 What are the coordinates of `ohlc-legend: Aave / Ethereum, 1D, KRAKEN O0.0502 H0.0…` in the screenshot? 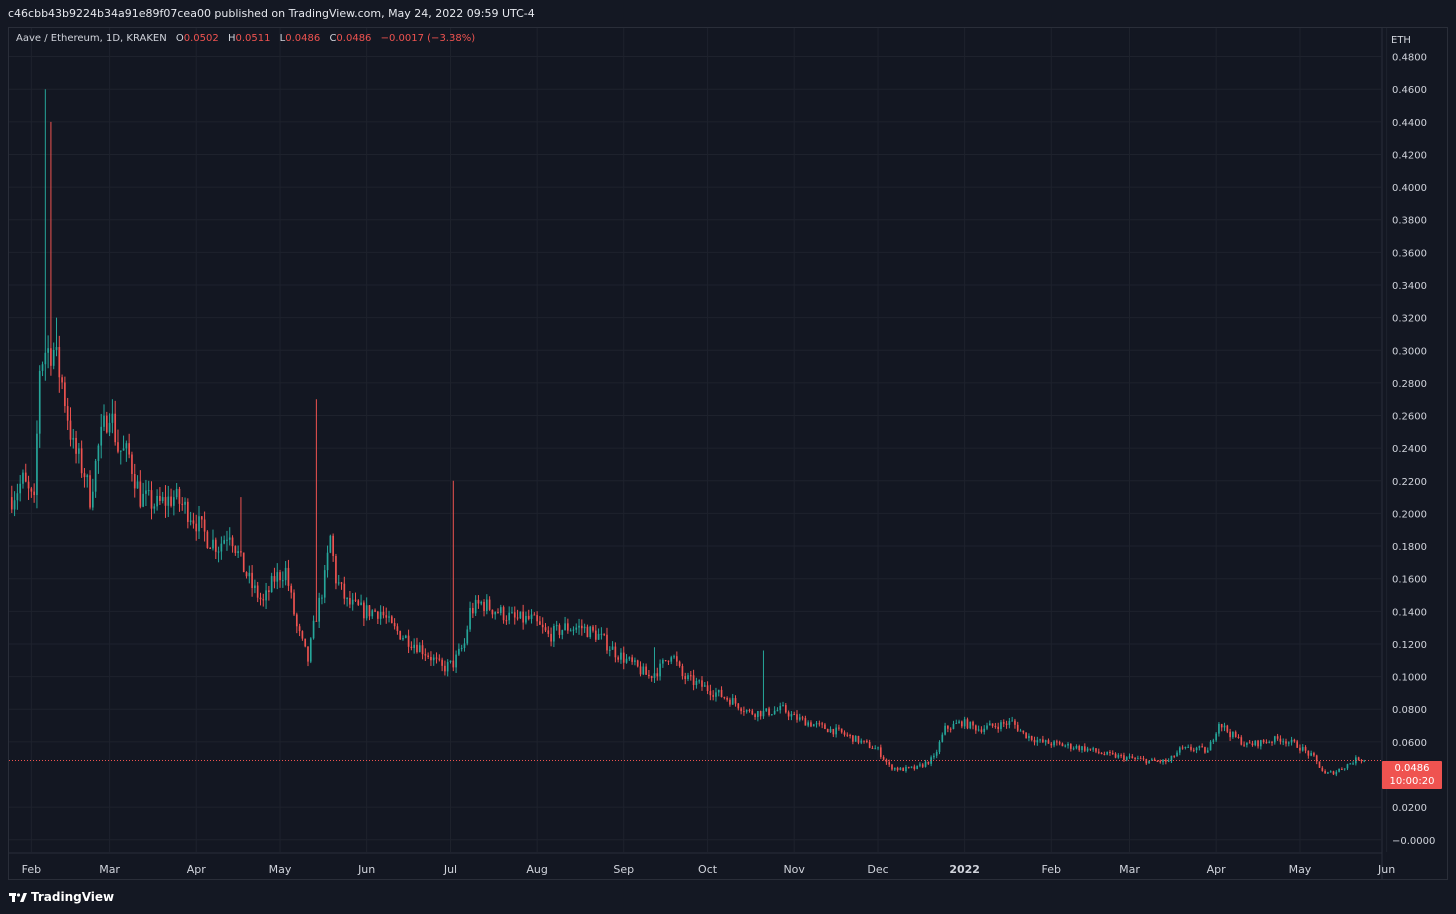 It's located at (245, 38).